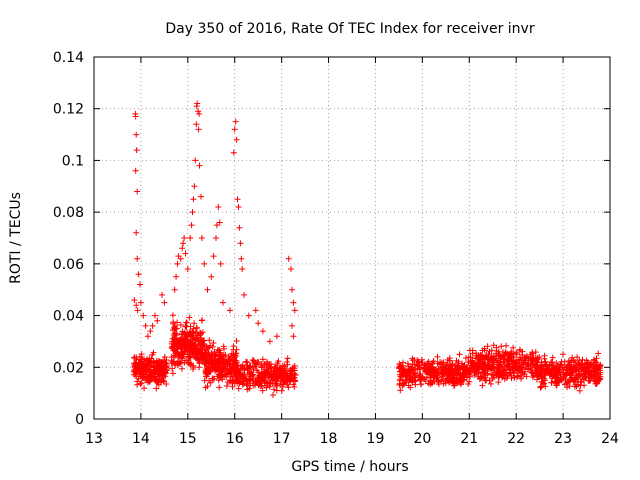  What do you see at coordinates (376, 439) in the screenshot?
I see `x-tick-label: 19` at bounding box center [376, 439].